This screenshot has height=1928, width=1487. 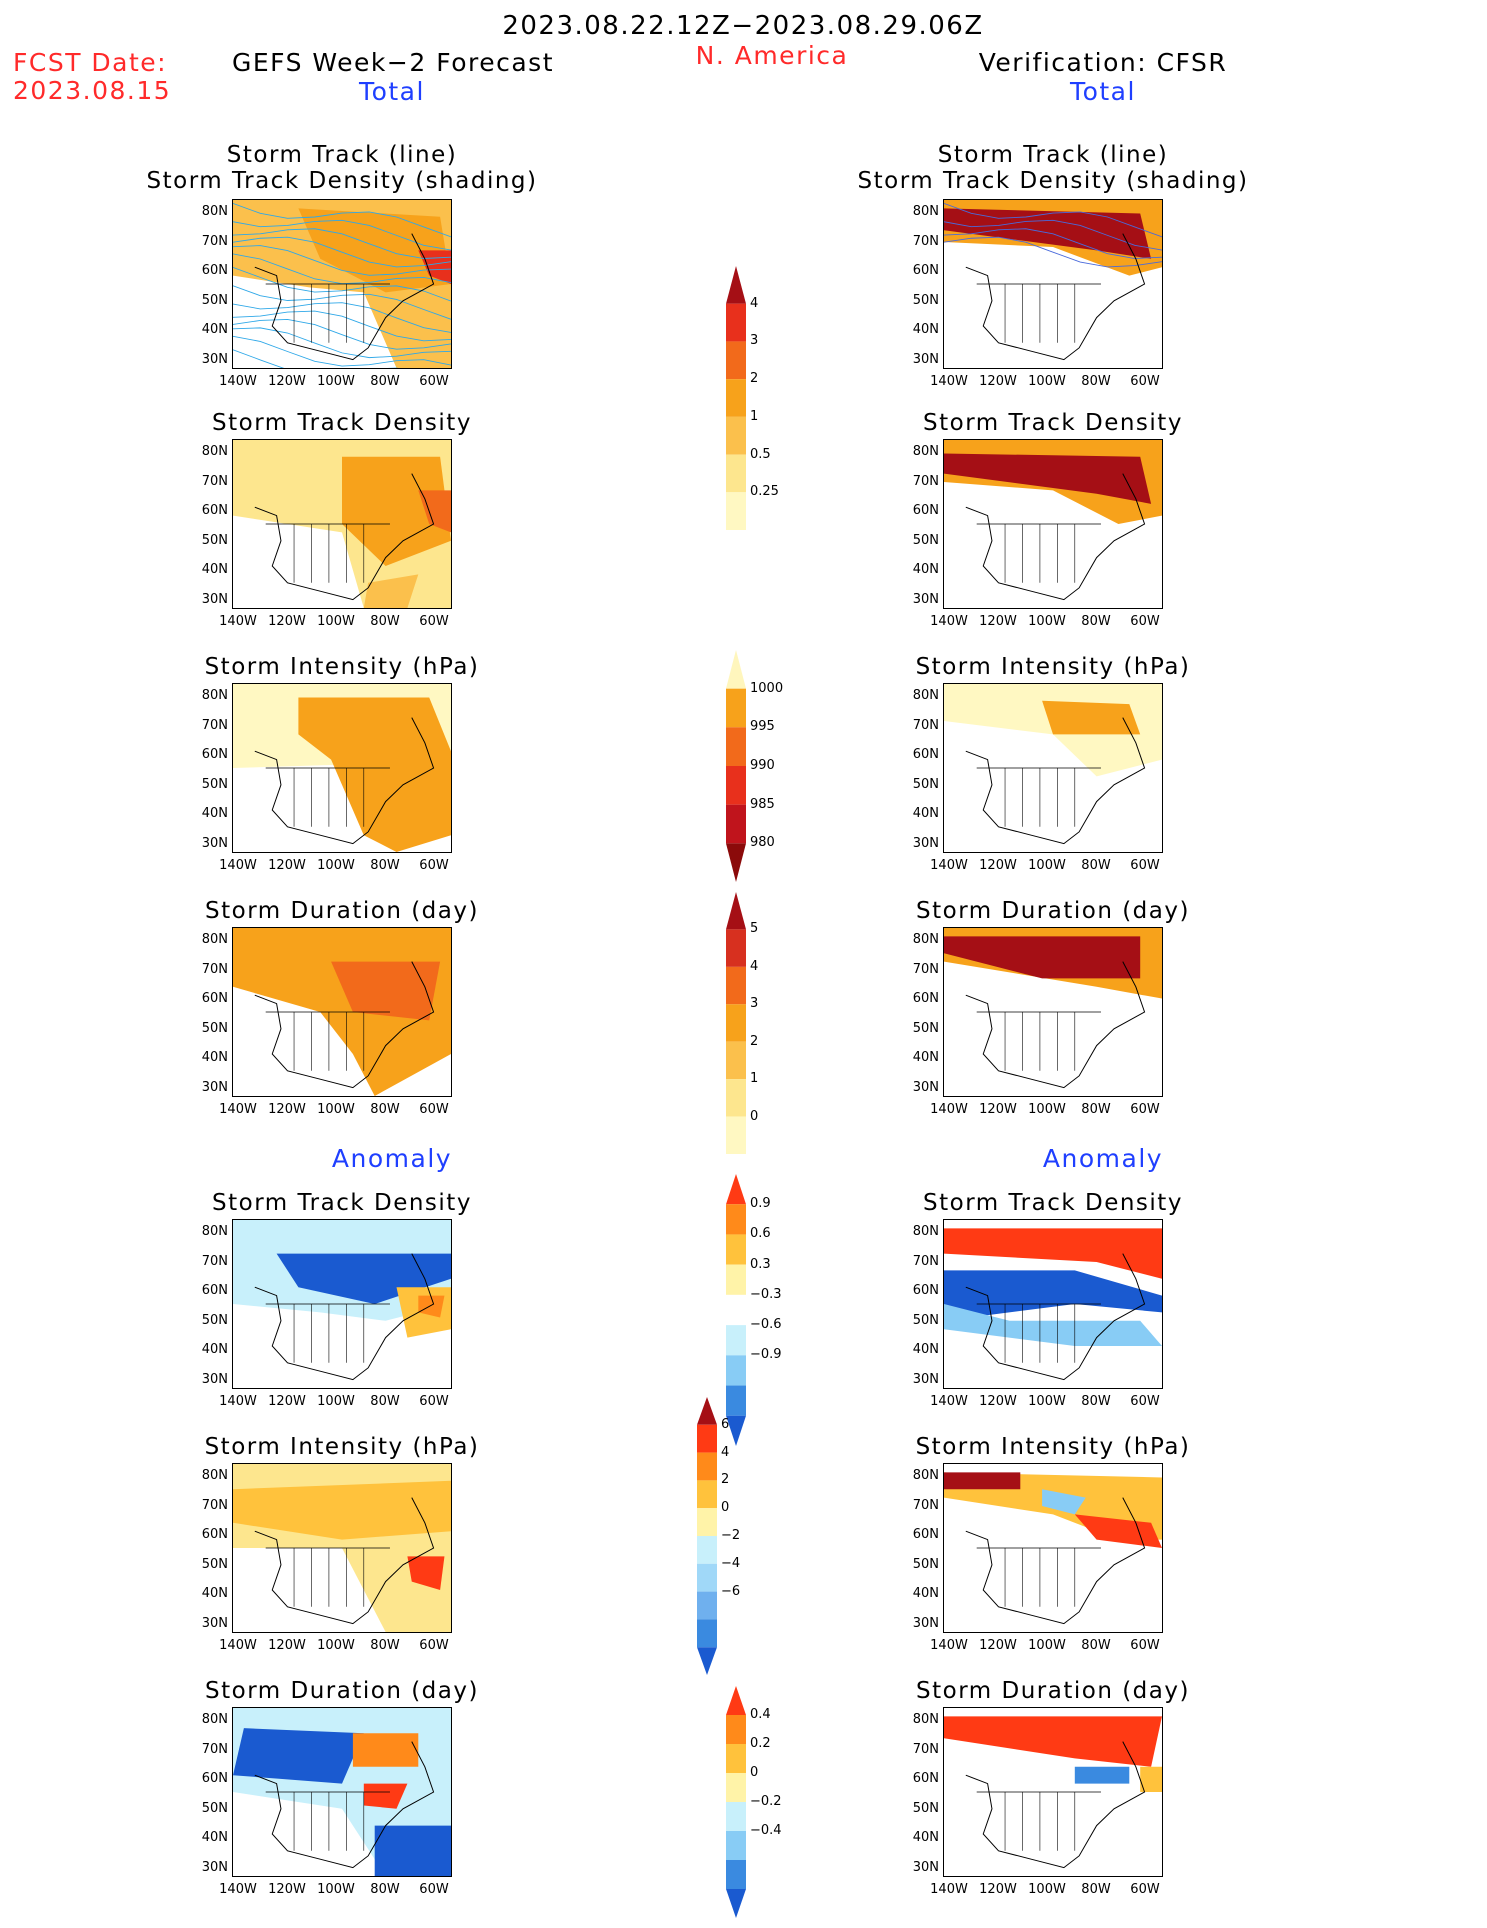 I want to click on fc-track-map, so click(x=342, y=284).